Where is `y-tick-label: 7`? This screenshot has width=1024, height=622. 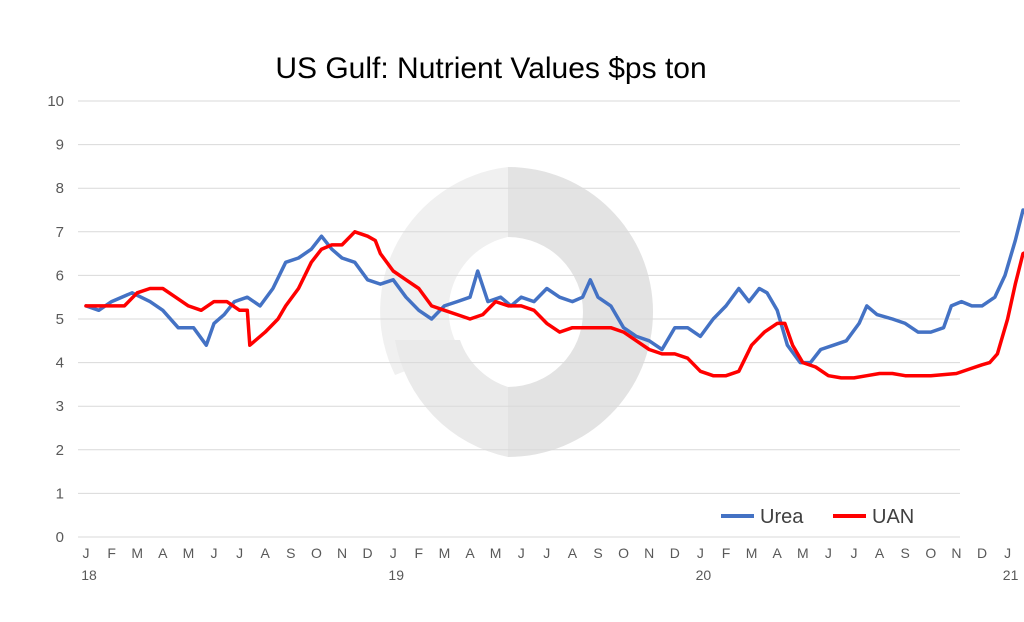 y-tick-label: 7 is located at coordinates (60, 232).